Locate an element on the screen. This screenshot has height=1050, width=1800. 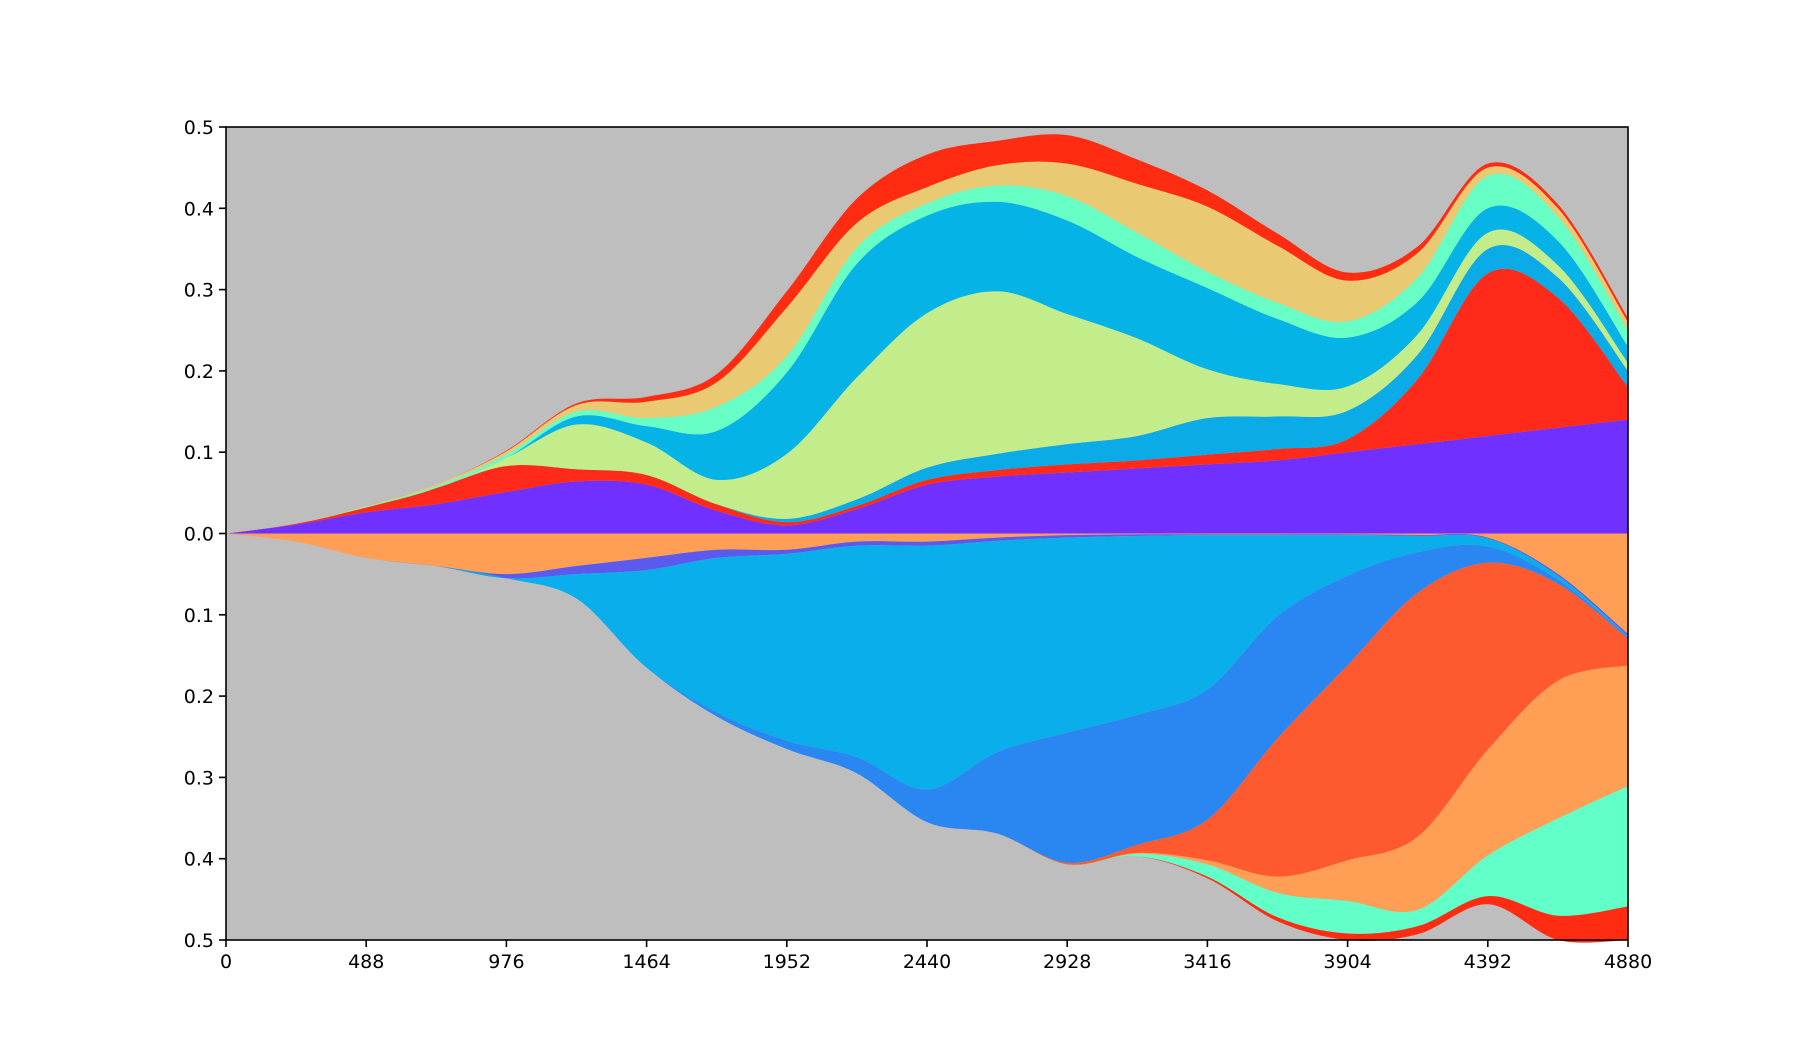
x-axis-ticks: 0 488 976 1464 1952 2440 2928 3416 3904 4392 4880 is located at coordinates (936, 956).